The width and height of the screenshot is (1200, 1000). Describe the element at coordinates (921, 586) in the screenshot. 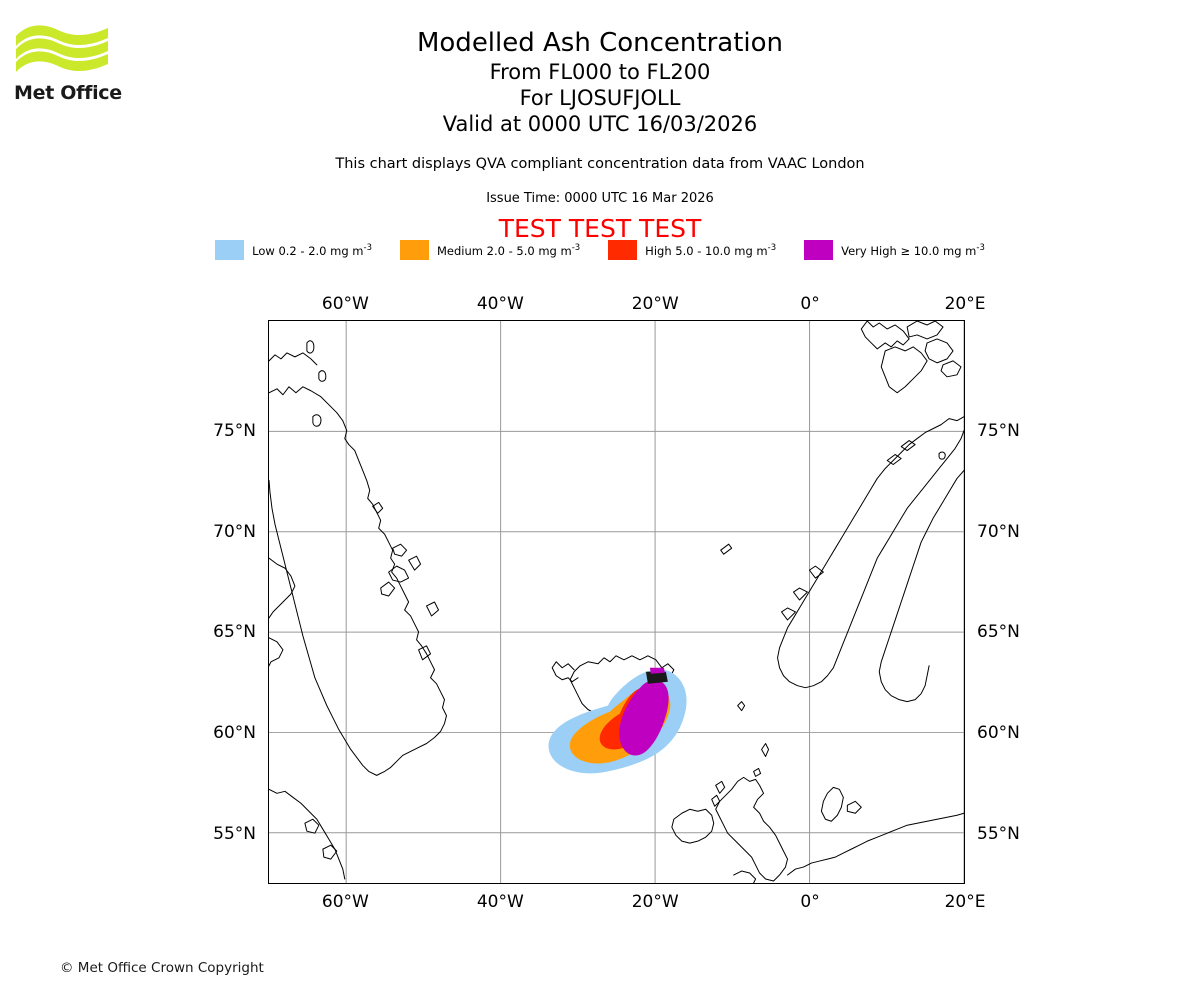

I see `coastline-sweden-baltic` at that location.